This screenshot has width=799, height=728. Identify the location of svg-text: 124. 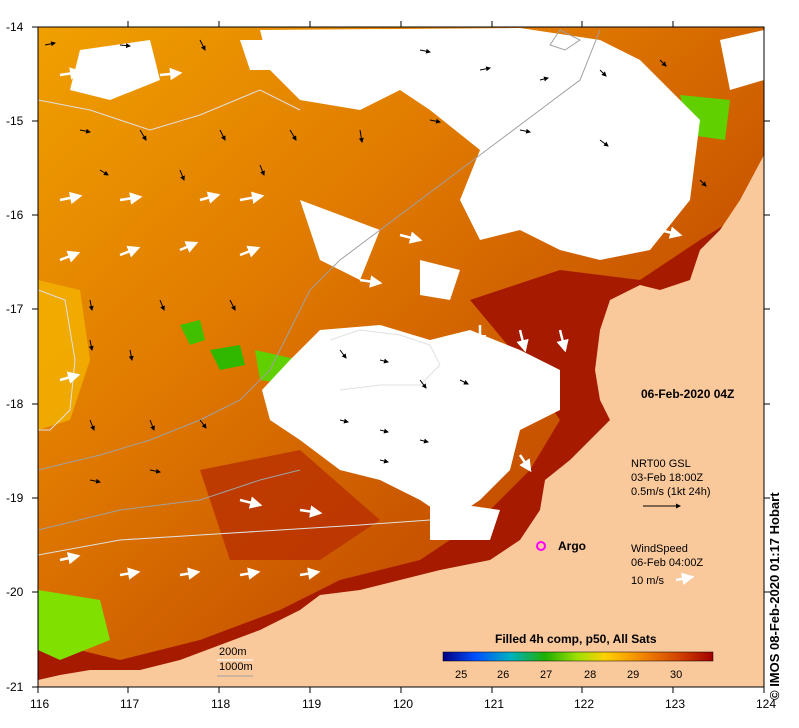
(766, 704).